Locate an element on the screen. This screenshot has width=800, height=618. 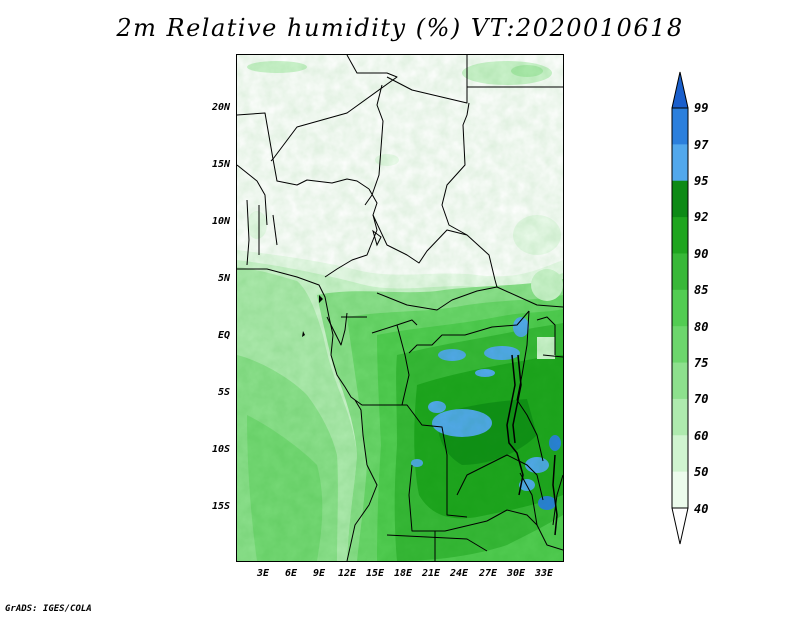
colorbar-label: 60 is located at coordinates (701, 436).